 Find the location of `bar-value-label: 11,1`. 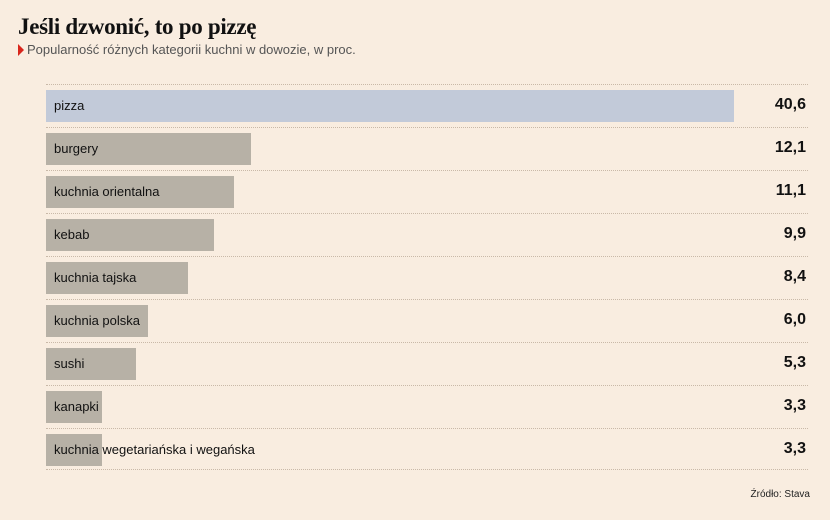

bar-value-label: 11,1 is located at coordinates (790, 190).